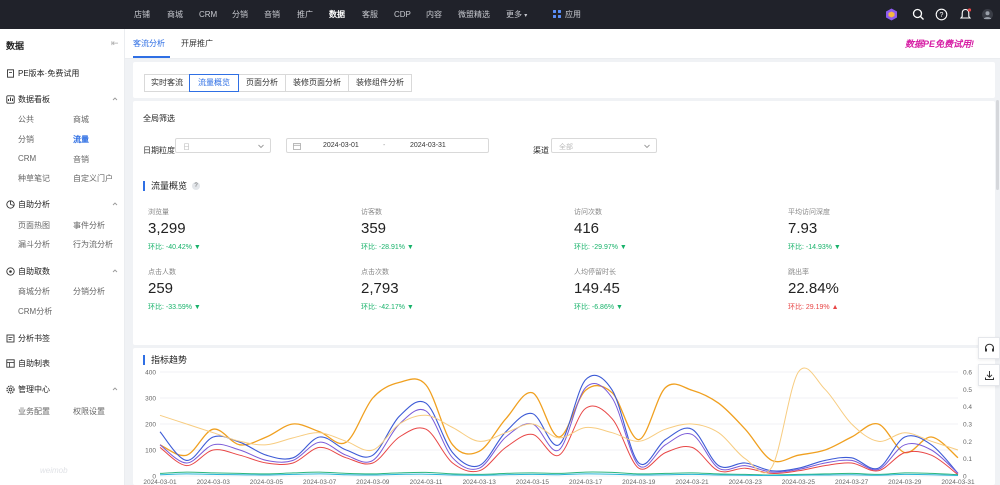 Image resolution: width=1000 pixels, height=485 pixels. I want to click on sidebar-item-mall: 商城, so click(81, 119).